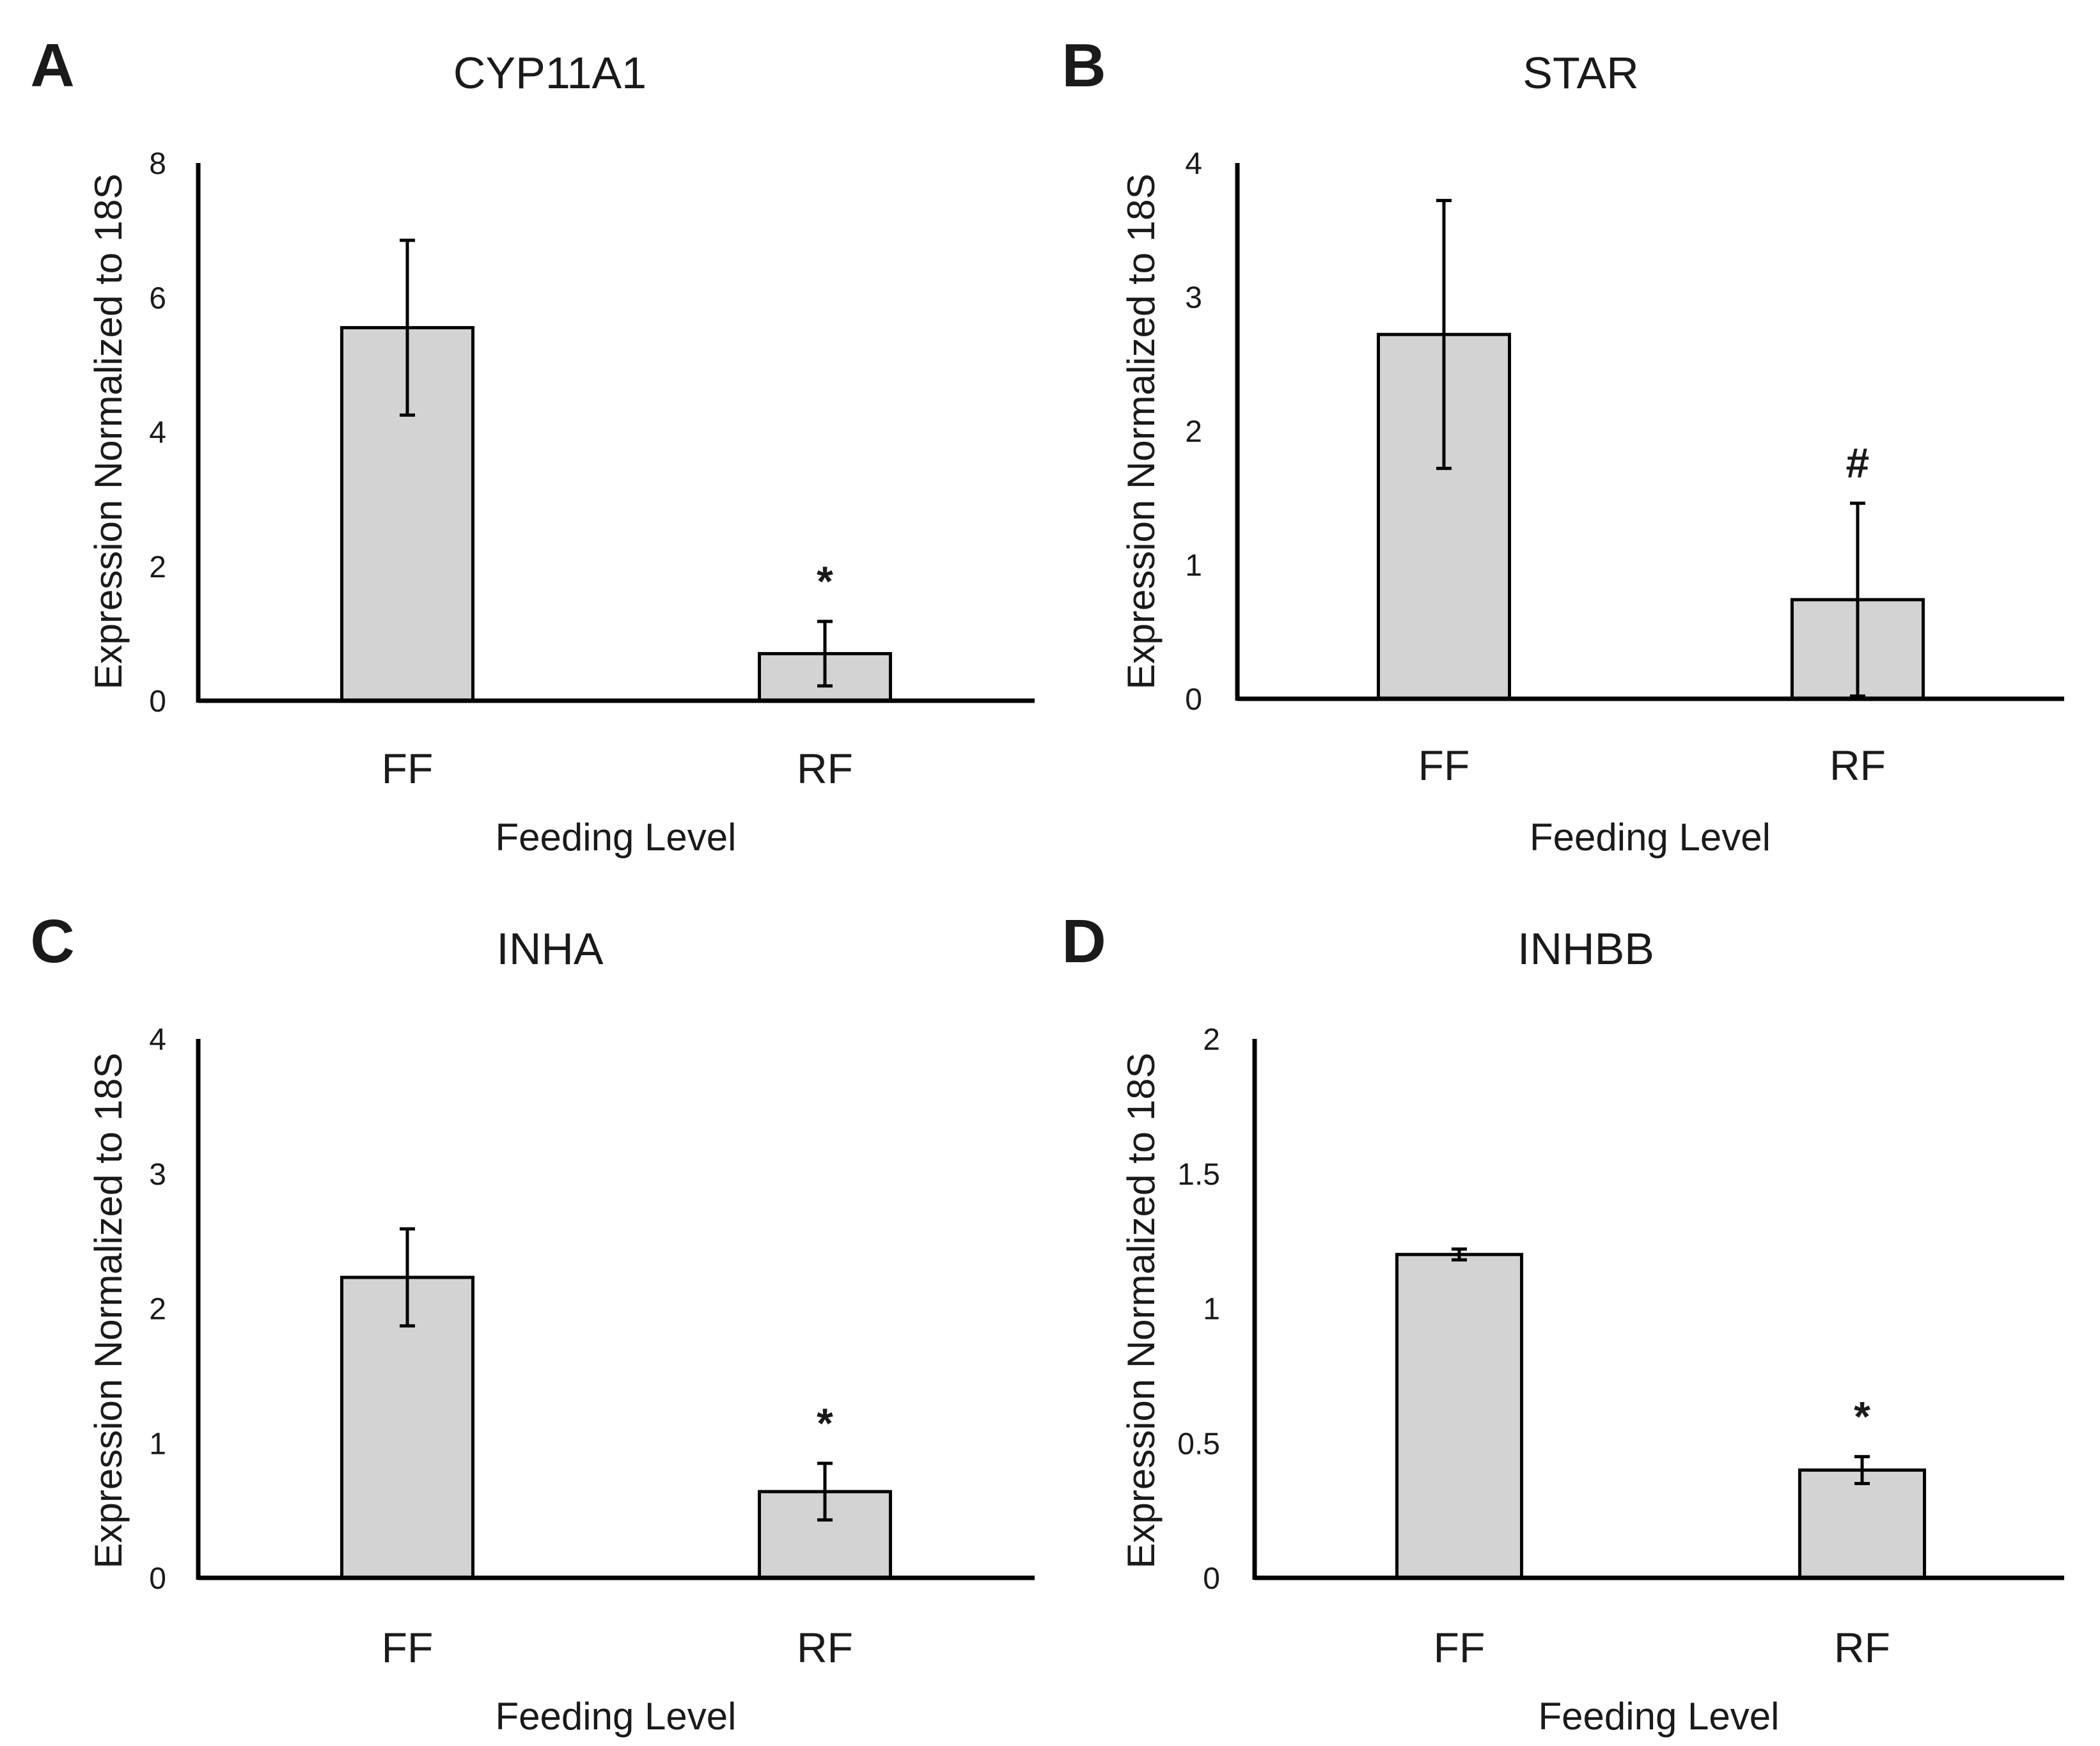  Describe the element at coordinates (157, 298) in the screenshot. I see `y-tick-label: 6` at that location.